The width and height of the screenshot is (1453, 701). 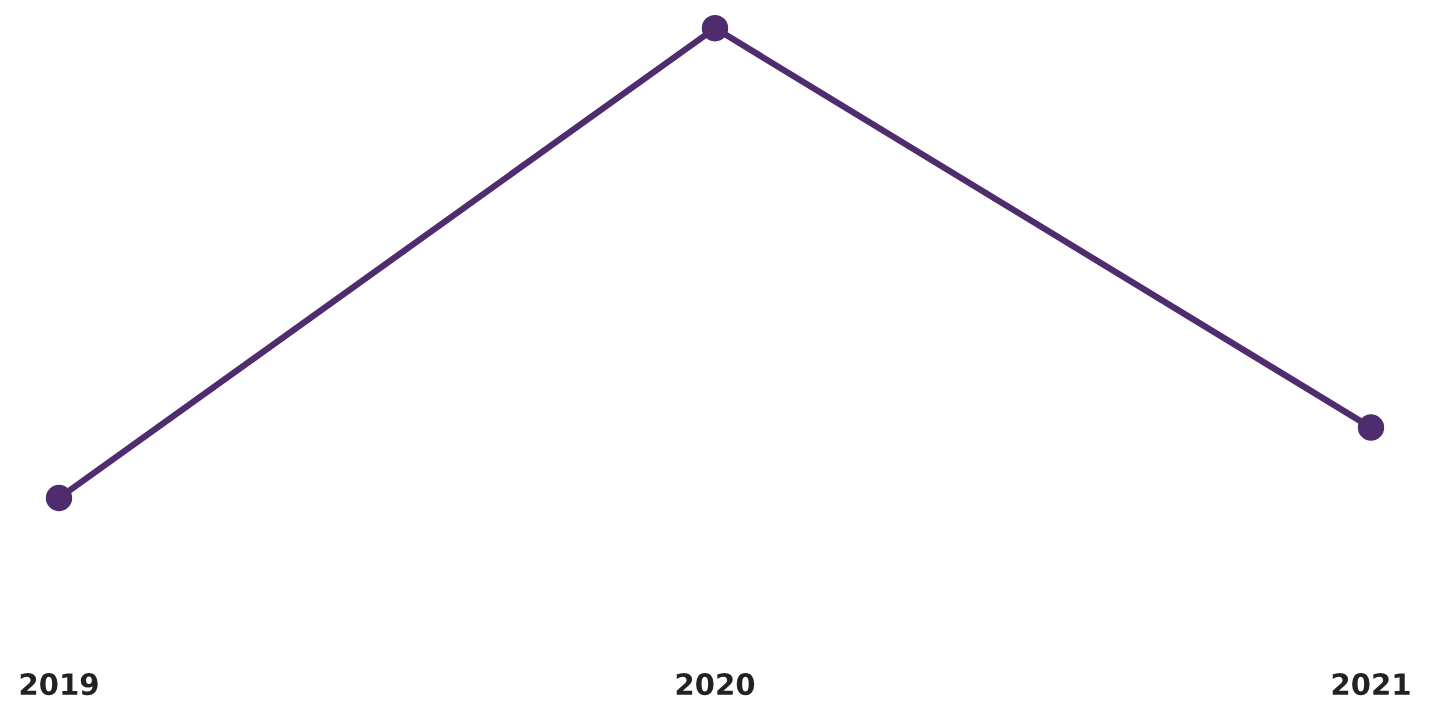 What do you see at coordinates (59, 684) in the screenshot?
I see `x-tick-label: 2019` at bounding box center [59, 684].